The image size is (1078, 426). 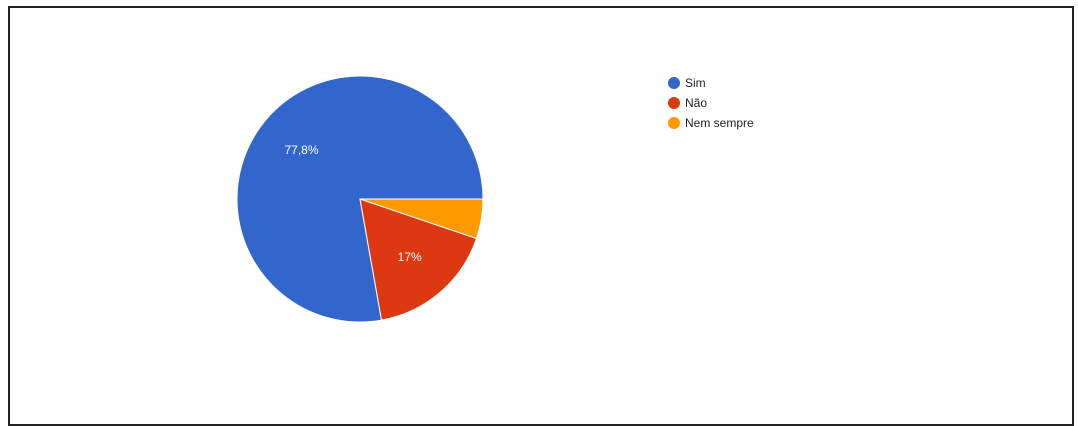 What do you see at coordinates (695, 83) in the screenshot?
I see `legend-label: Sim` at bounding box center [695, 83].